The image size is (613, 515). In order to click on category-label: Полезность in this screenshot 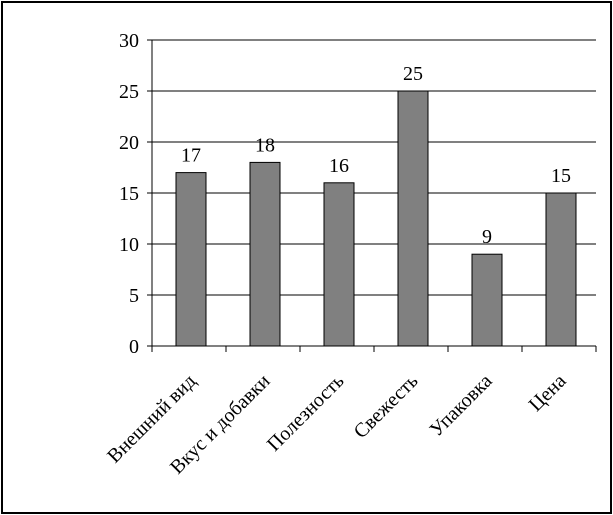, I will do `click(306, 413)`.